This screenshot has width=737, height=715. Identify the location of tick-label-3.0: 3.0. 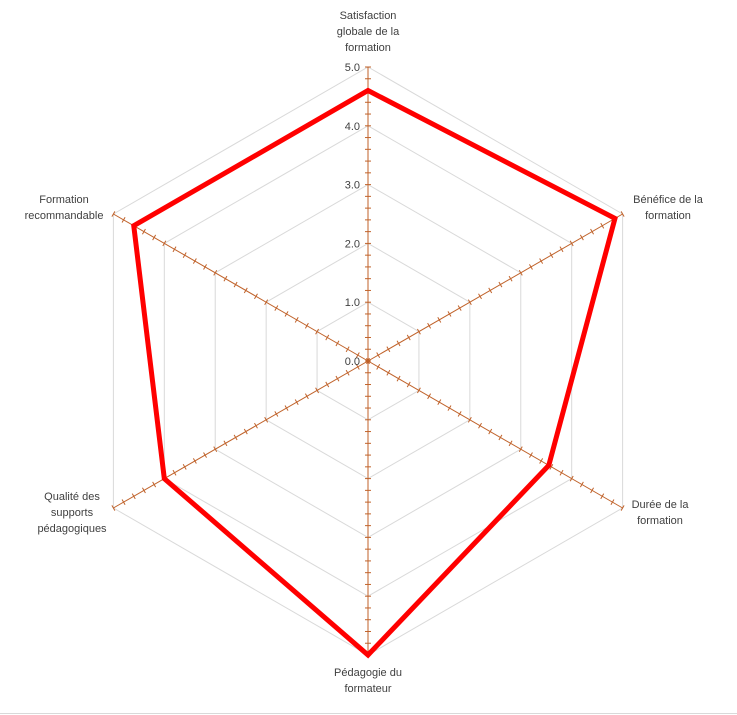
(352, 186).